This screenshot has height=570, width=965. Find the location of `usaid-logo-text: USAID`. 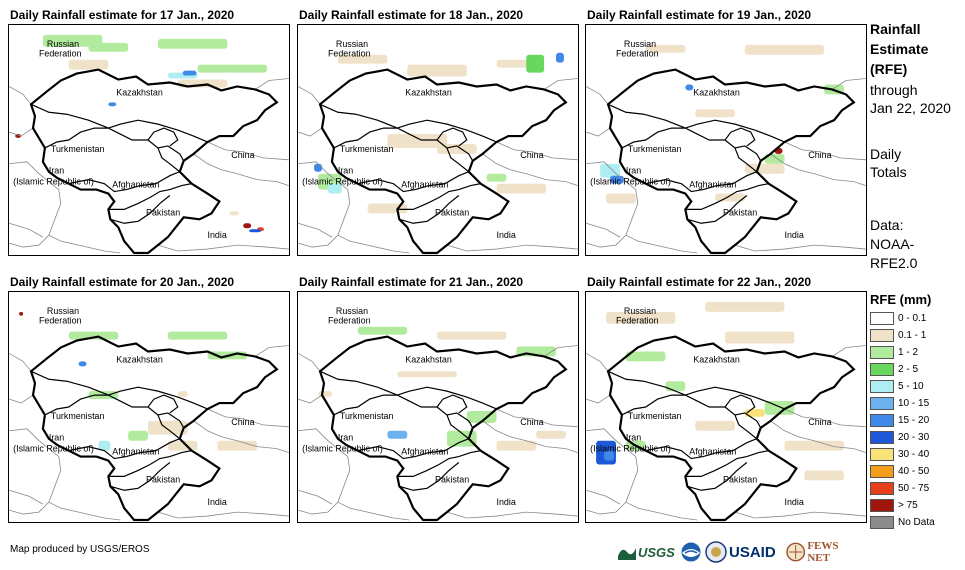

usaid-logo-text: USAID is located at coordinates (752, 552).